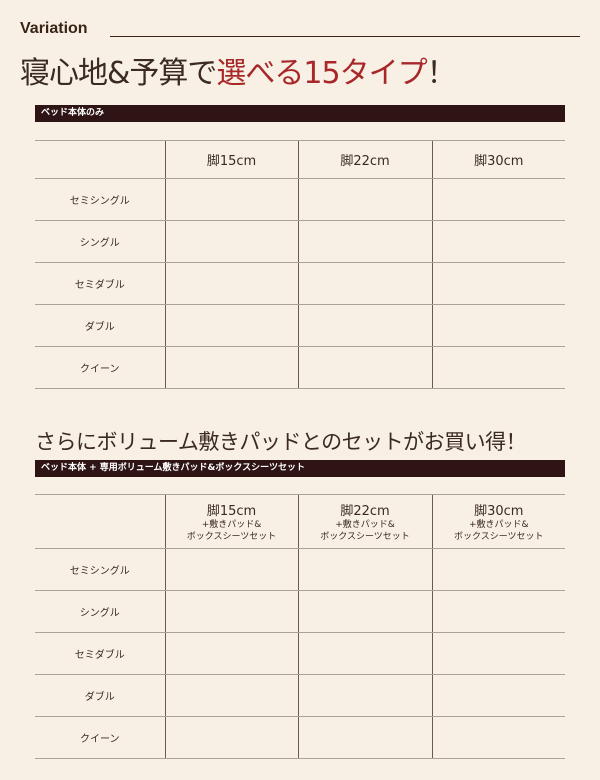  What do you see at coordinates (498, 159) in the screenshot?
I see `column-header: 脚30cm` at bounding box center [498, 159].